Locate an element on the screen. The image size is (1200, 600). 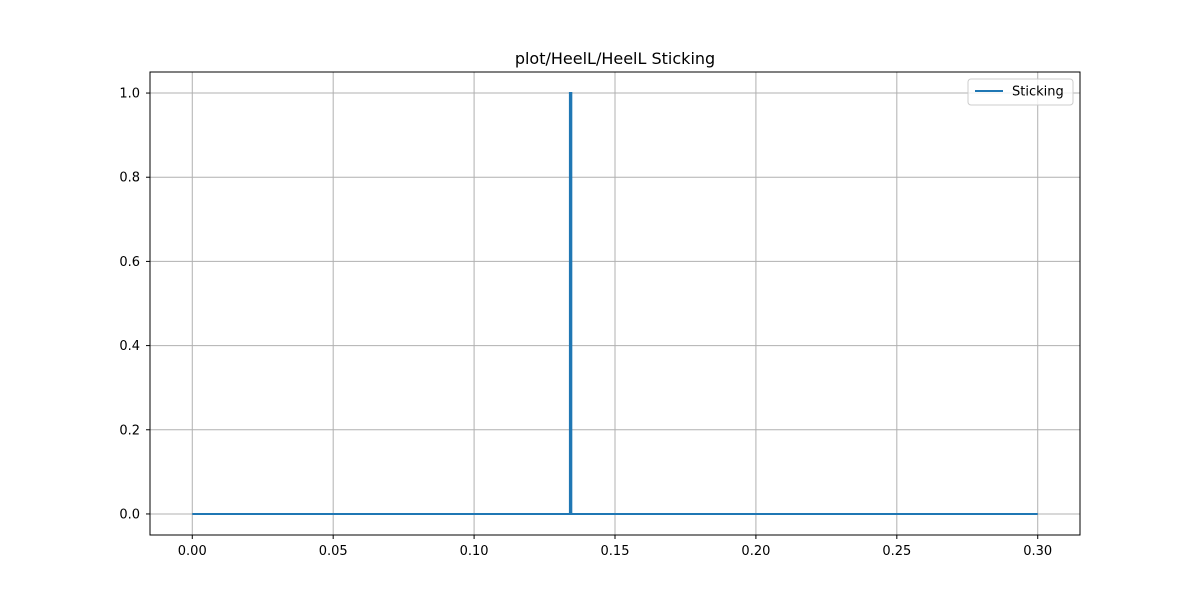
legend: Sticking is located at coordinates (1020, 92).